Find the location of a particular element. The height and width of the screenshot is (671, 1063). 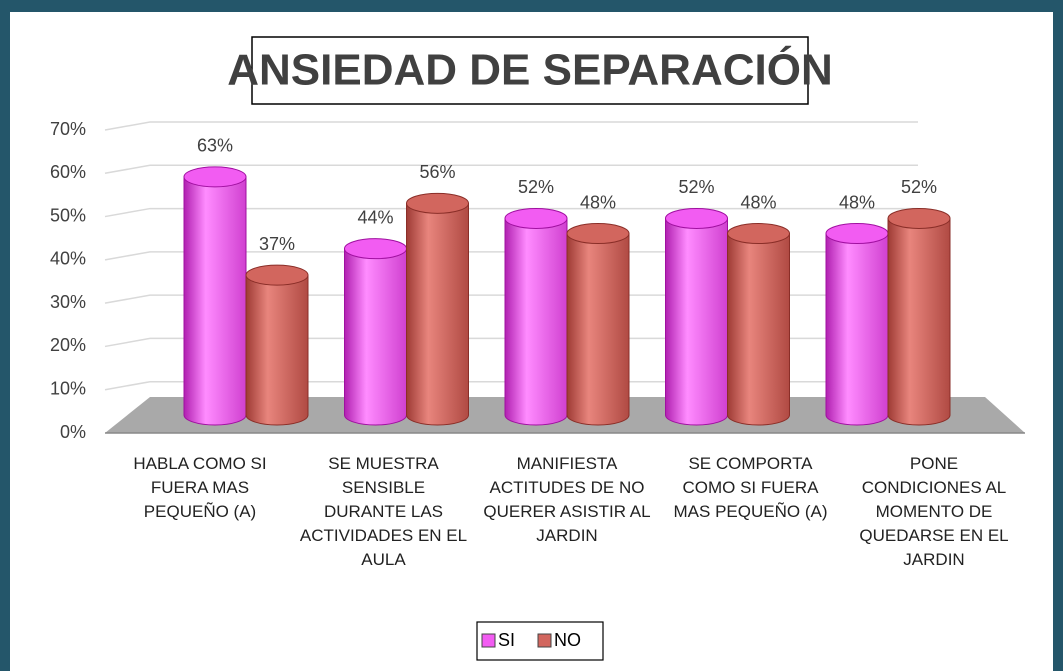

chart-title: ANSIEDAD DE SEPARACIÓN is located at coordinates (529, 70).